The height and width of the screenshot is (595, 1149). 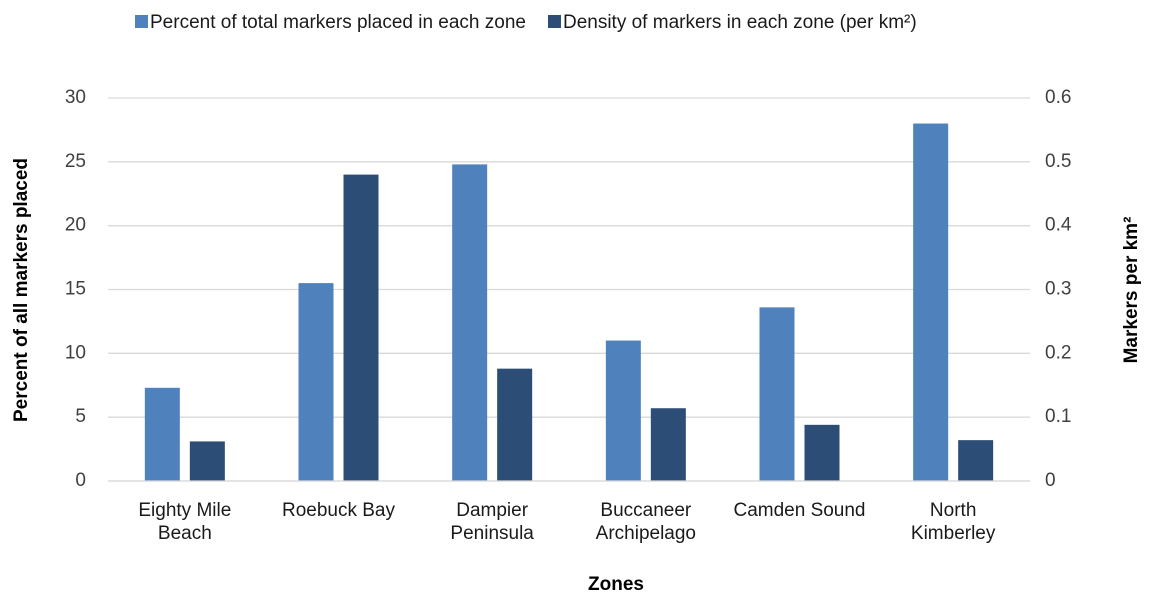 I want to click on y-tick-label: 0, so click(x=80, y=480).